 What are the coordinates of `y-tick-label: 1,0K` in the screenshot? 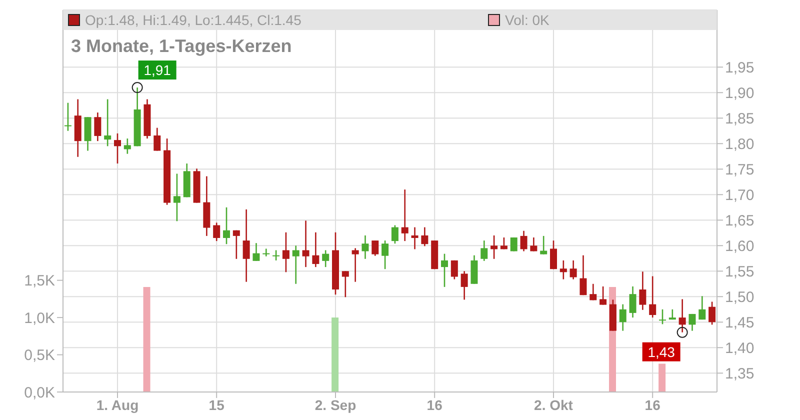 It's located at (39, 318).